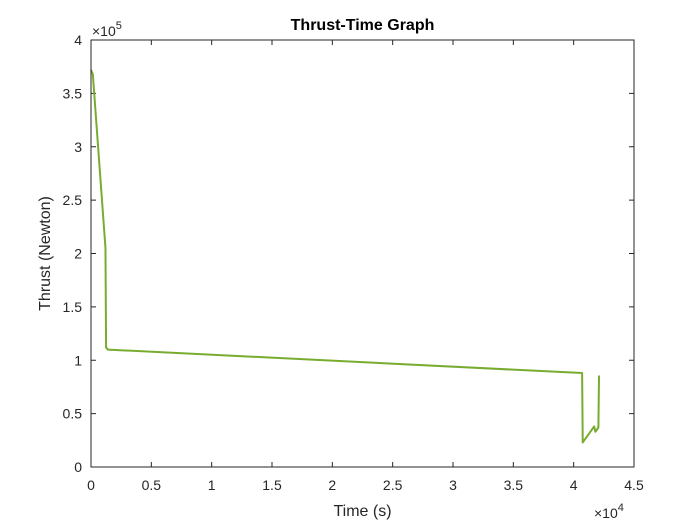  What do you see at coordinates (332, 485) in the screenshot?
I see `x-tick-label: 2` at bounding box center [332, 485].